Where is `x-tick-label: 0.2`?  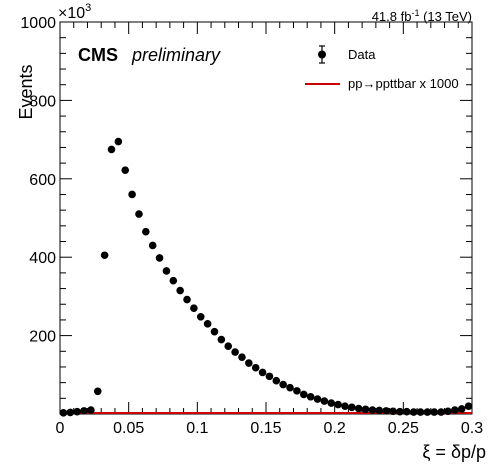 x-tick-label: 0.2 is located at coordinates (335, 428).